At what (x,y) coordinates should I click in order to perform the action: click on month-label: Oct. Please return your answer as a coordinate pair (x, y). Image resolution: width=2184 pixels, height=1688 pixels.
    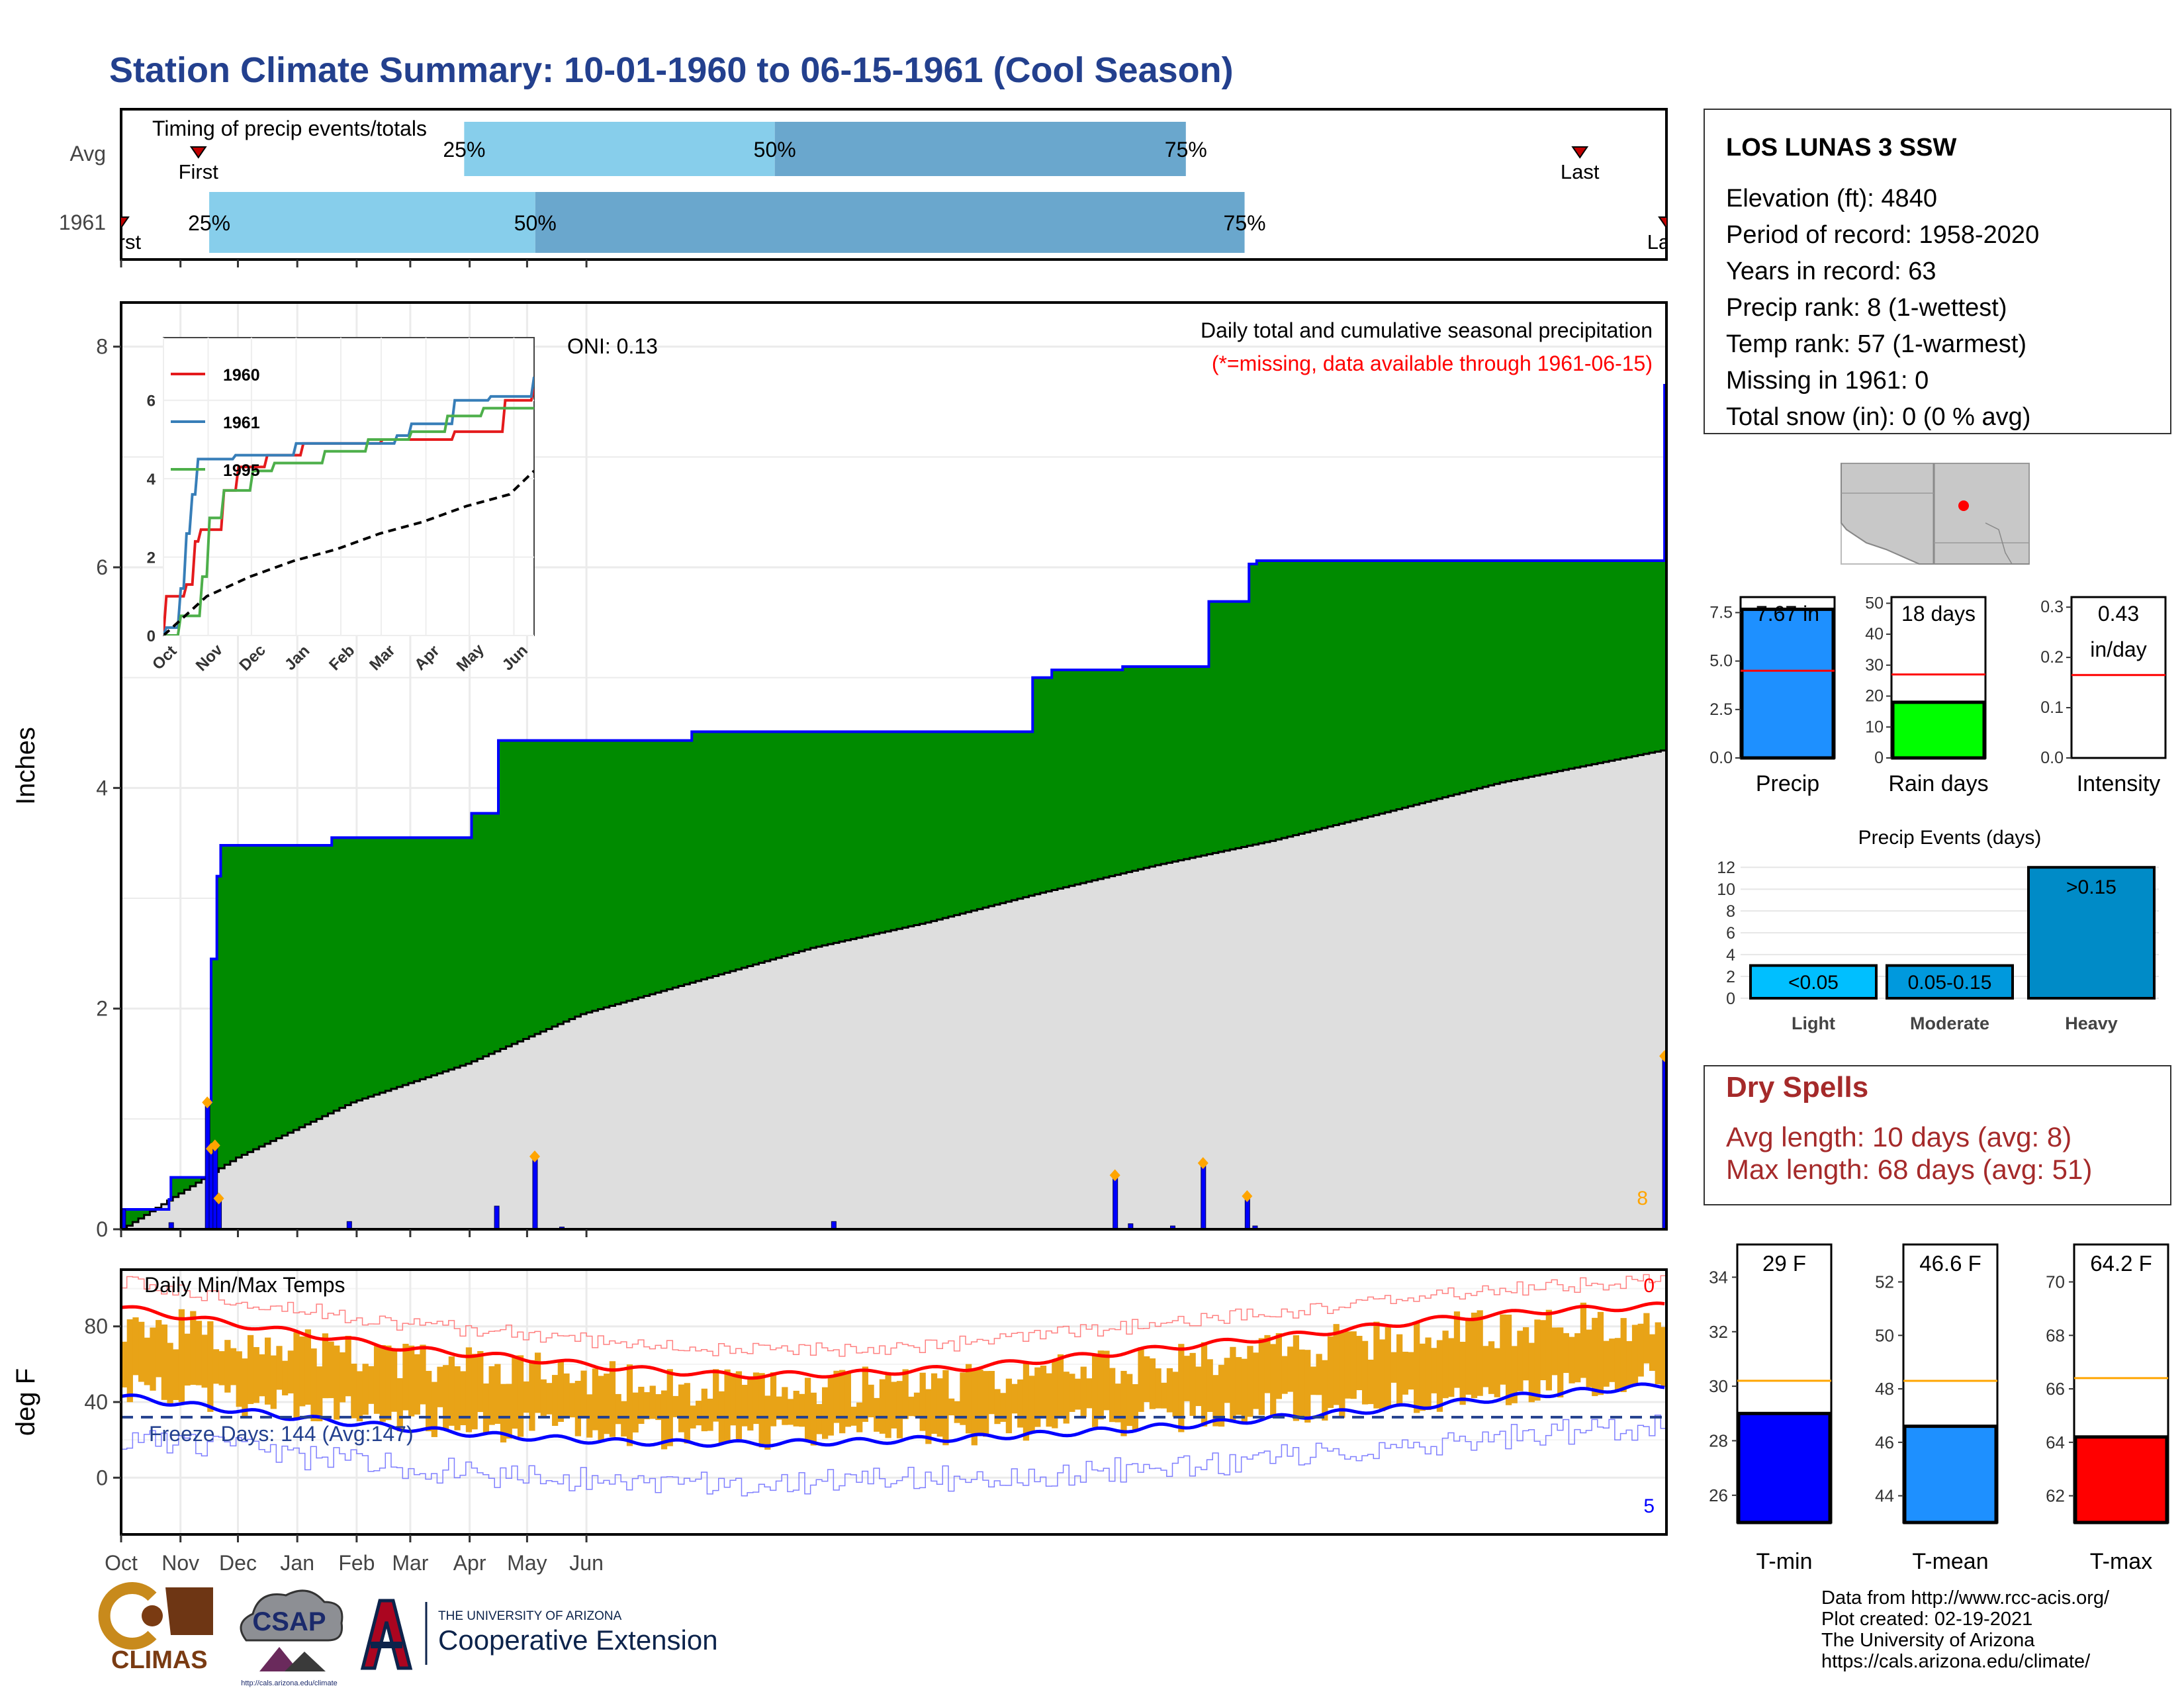
    Looking at the image, I should click on (121, 1563).